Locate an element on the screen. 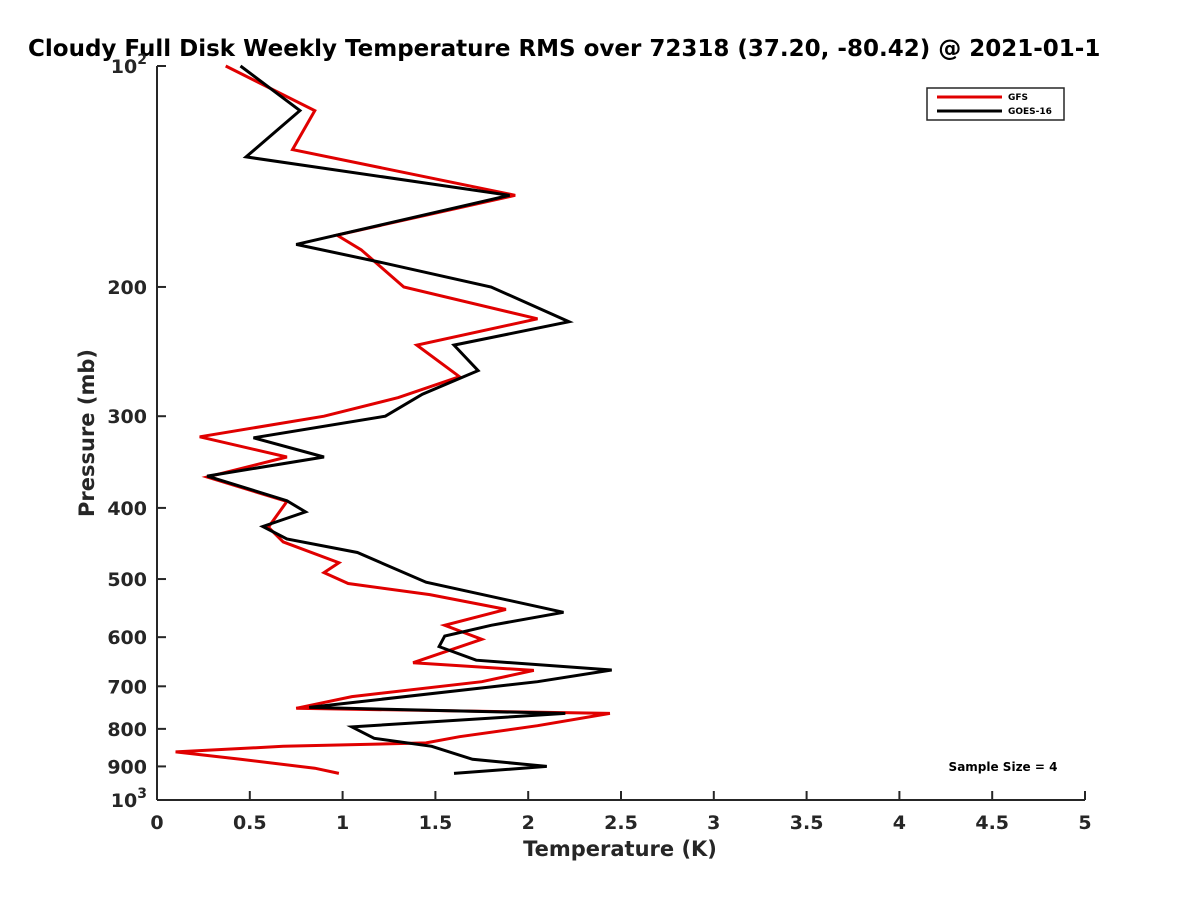  y-tick-label: 200 is located at coordinates (127, 288).